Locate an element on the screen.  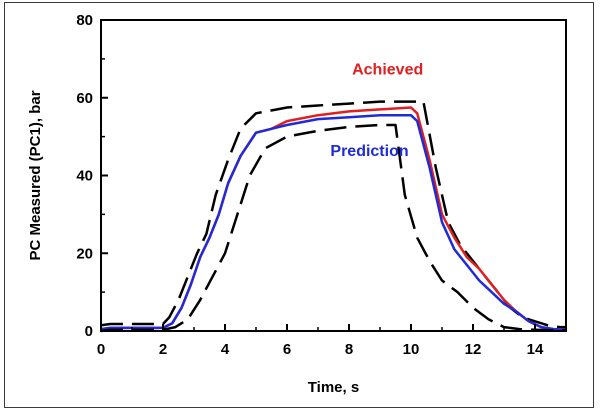
y-tick-label: 40 is located at coordinates (84, 176).